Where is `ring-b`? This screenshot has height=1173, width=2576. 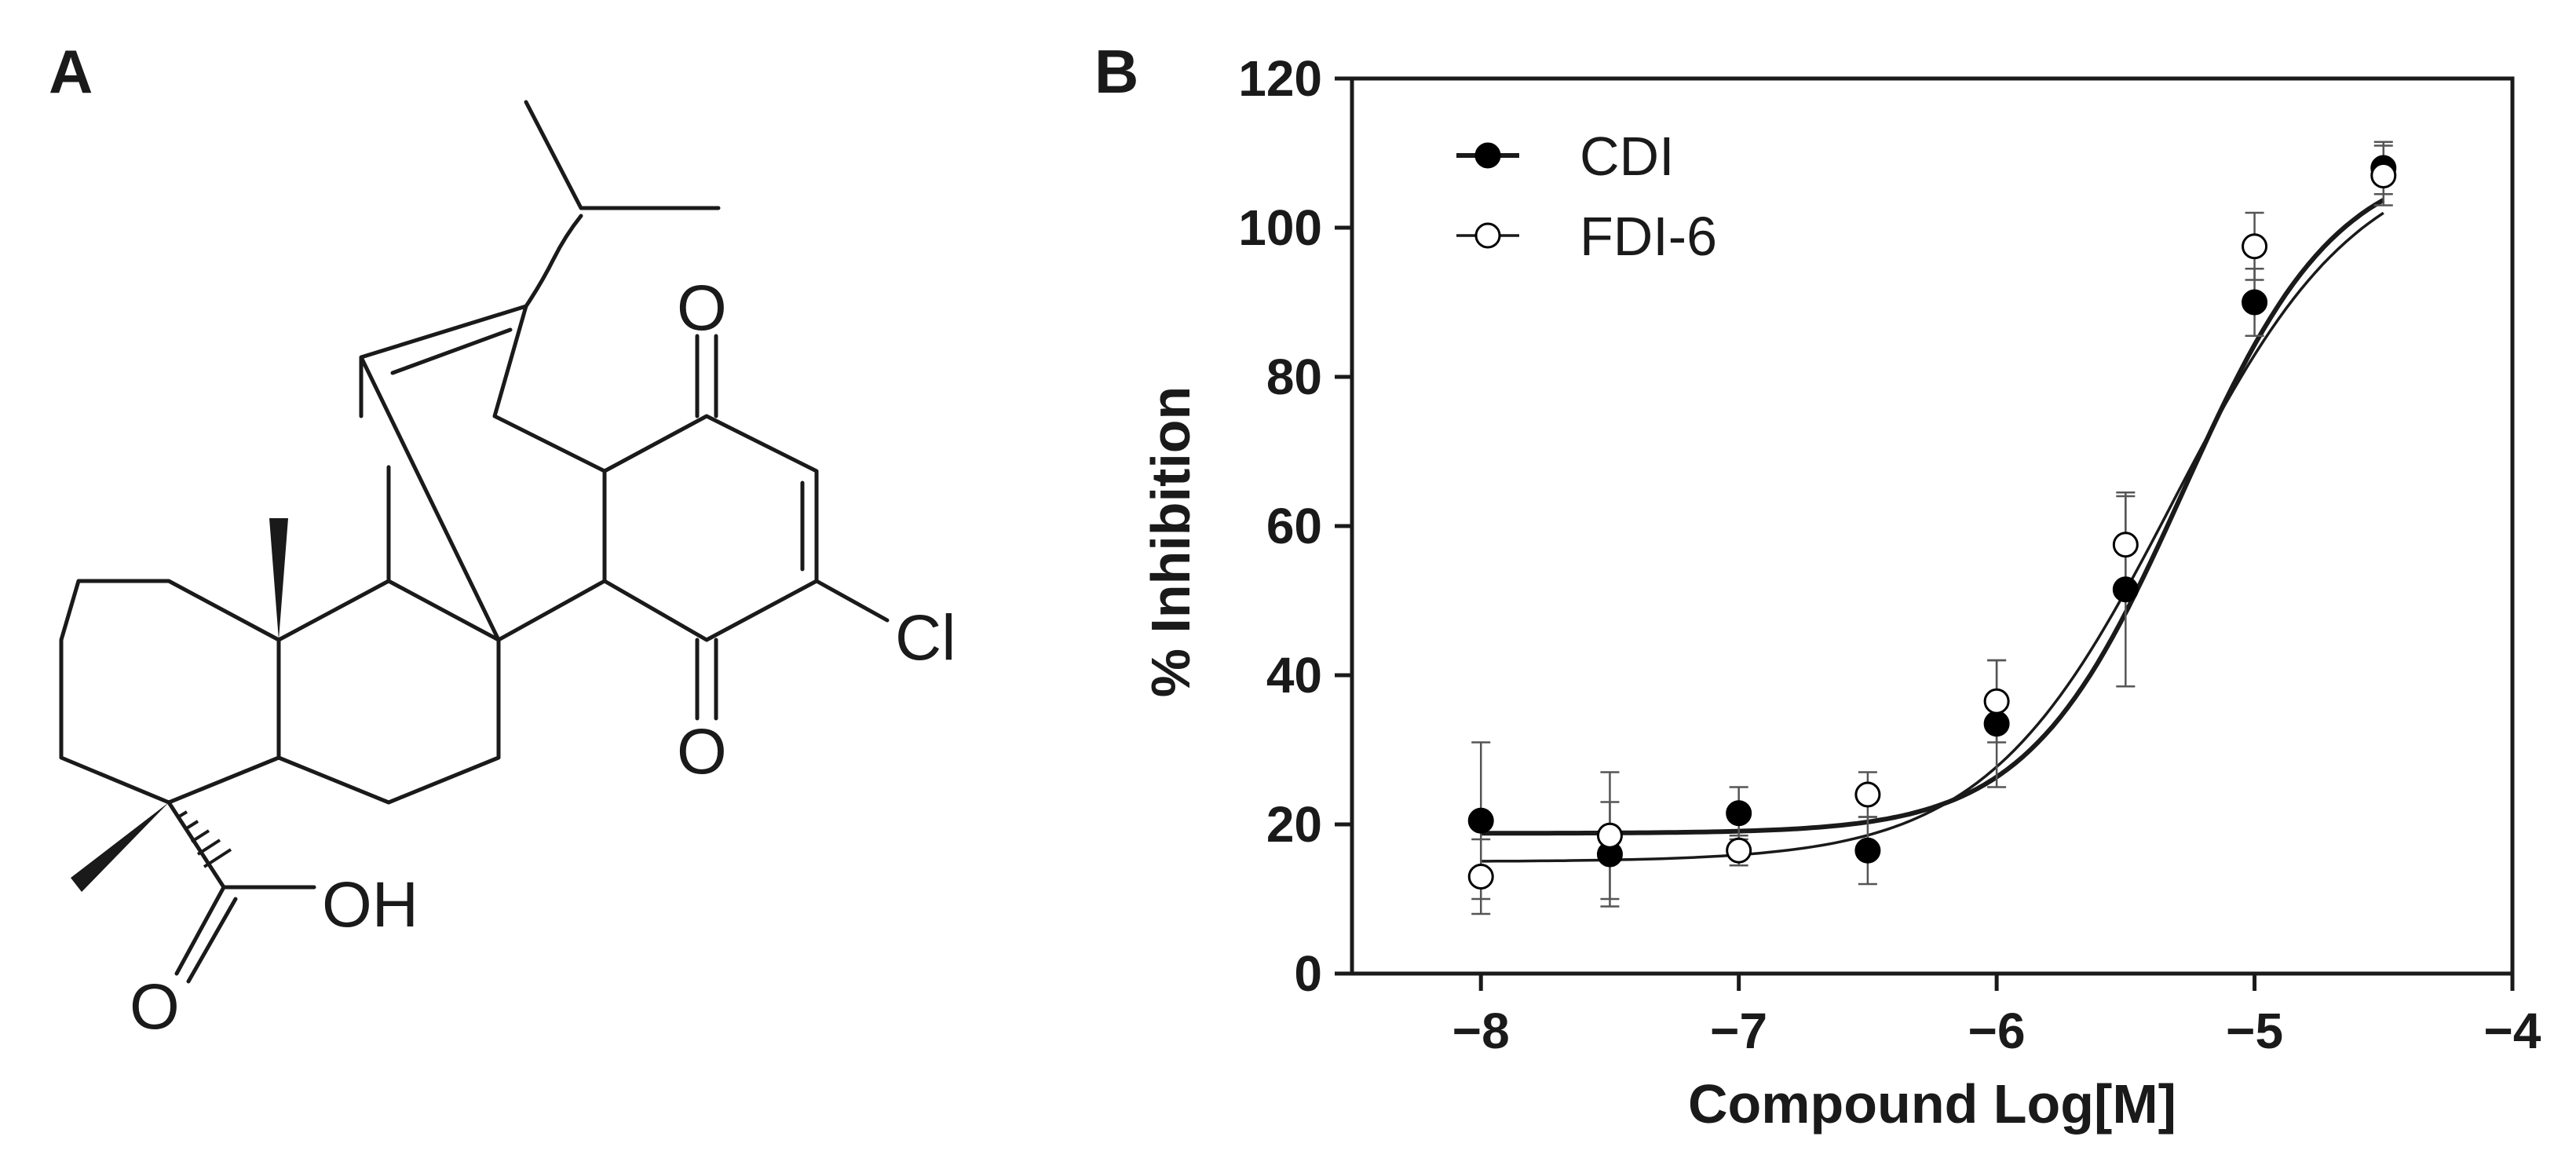
ring-b is located at coordinates (388, 692).